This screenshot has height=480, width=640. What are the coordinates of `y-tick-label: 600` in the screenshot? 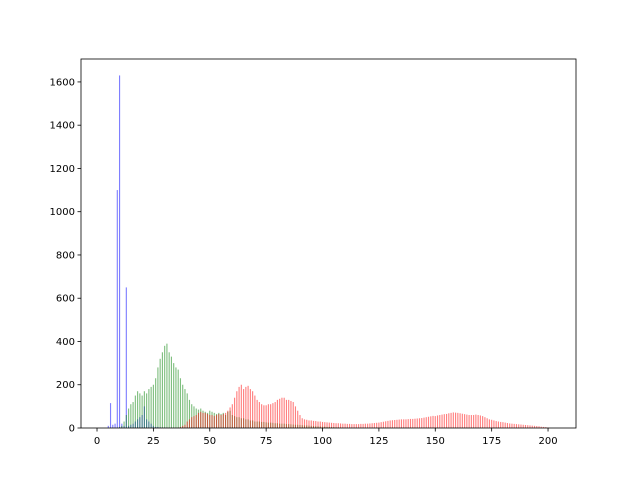 It's located at (65, 299).